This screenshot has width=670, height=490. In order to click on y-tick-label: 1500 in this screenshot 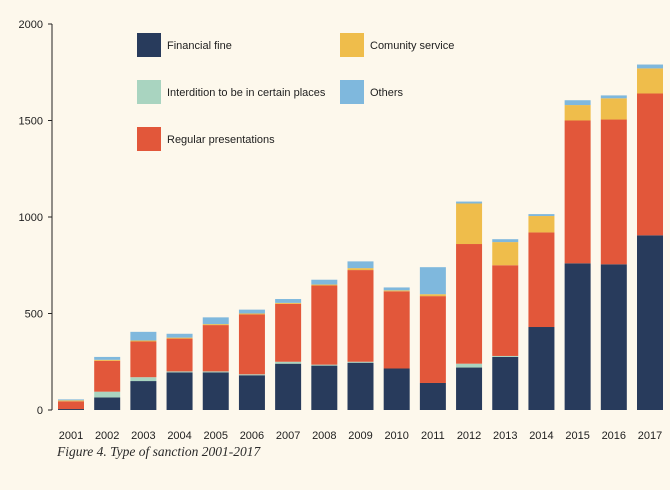, I will do `click(31, 122)`.